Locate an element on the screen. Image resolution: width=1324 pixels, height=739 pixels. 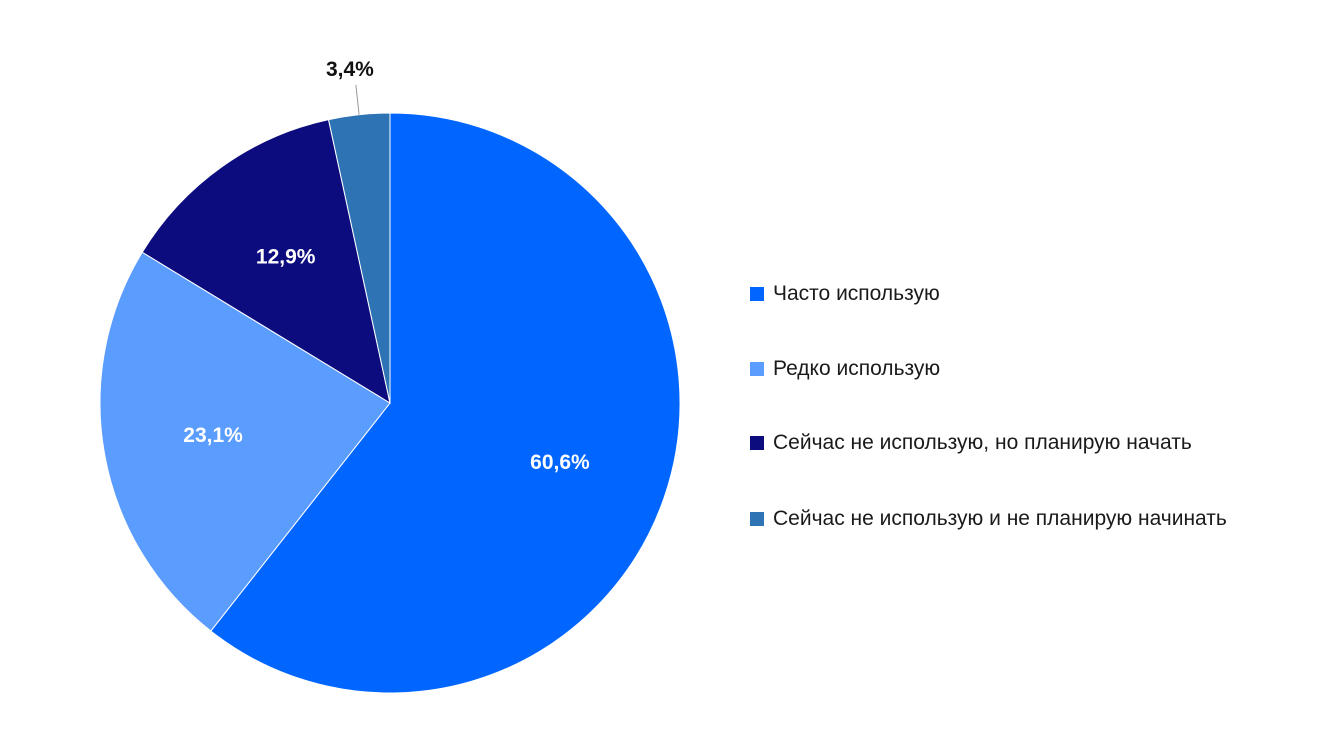
data-label: 12,9% is located at coordinates (286, 257).